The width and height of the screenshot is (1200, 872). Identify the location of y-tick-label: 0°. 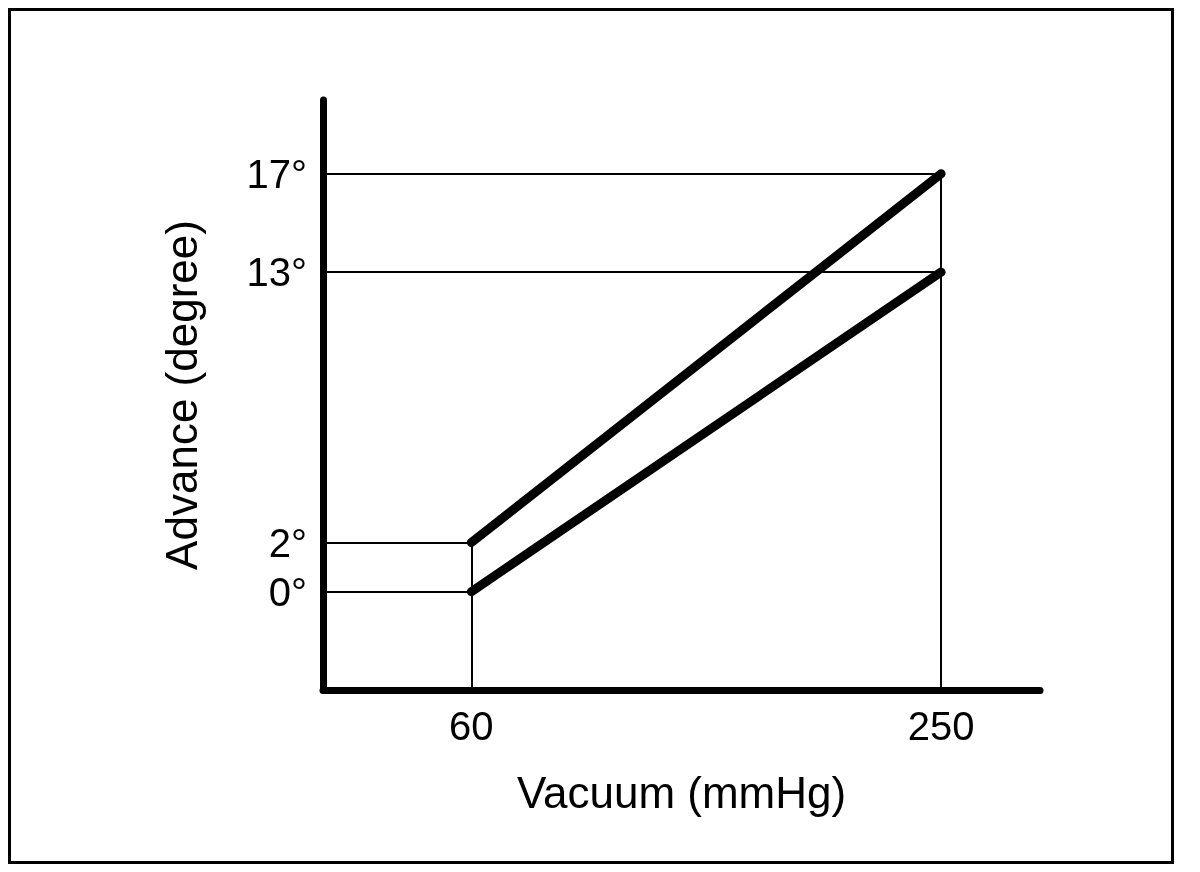
(287, 591).